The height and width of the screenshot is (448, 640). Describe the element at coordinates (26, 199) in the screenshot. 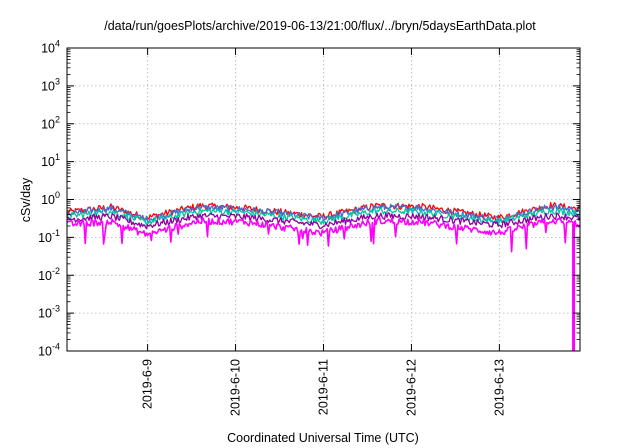

I see `y-axis-label: cSv/day` at that location.